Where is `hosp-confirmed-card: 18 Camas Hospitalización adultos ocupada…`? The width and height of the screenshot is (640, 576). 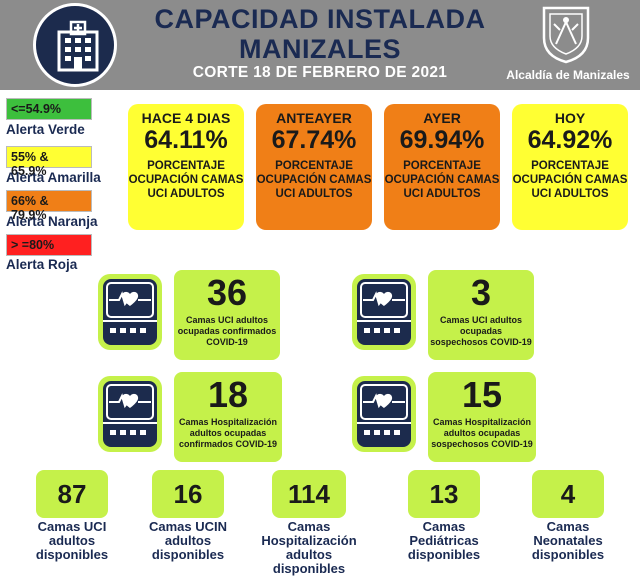
hosp-confirmed-card: 18 Camas Hospitalización adultos ocupada… is located at coordinates (228, 417).